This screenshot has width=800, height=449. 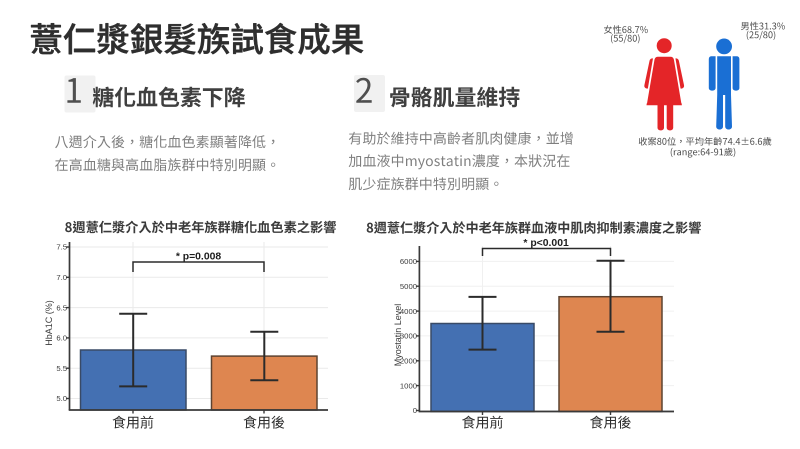 I want to click on svg-text: 7.5, so click(x=61, y=247).